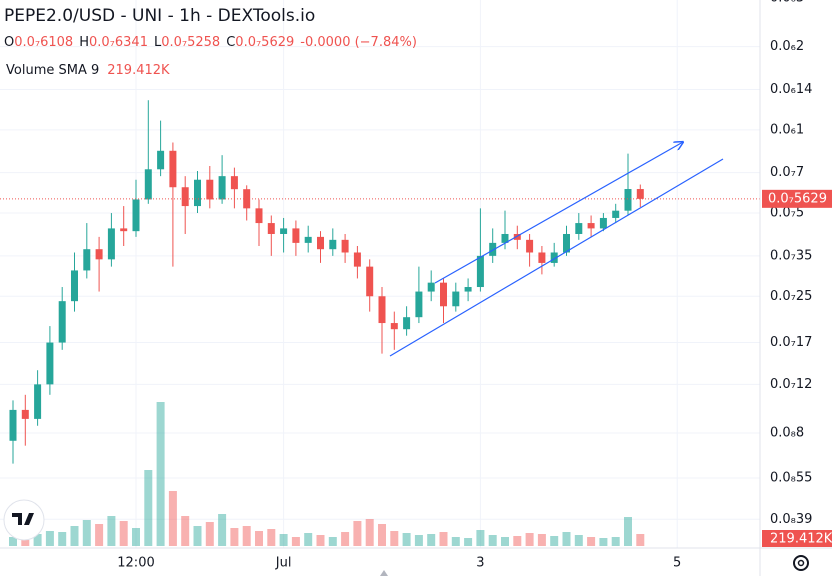 The image size is (832, 576). I want to click on x-tick-label: 5, so click(677, 563).